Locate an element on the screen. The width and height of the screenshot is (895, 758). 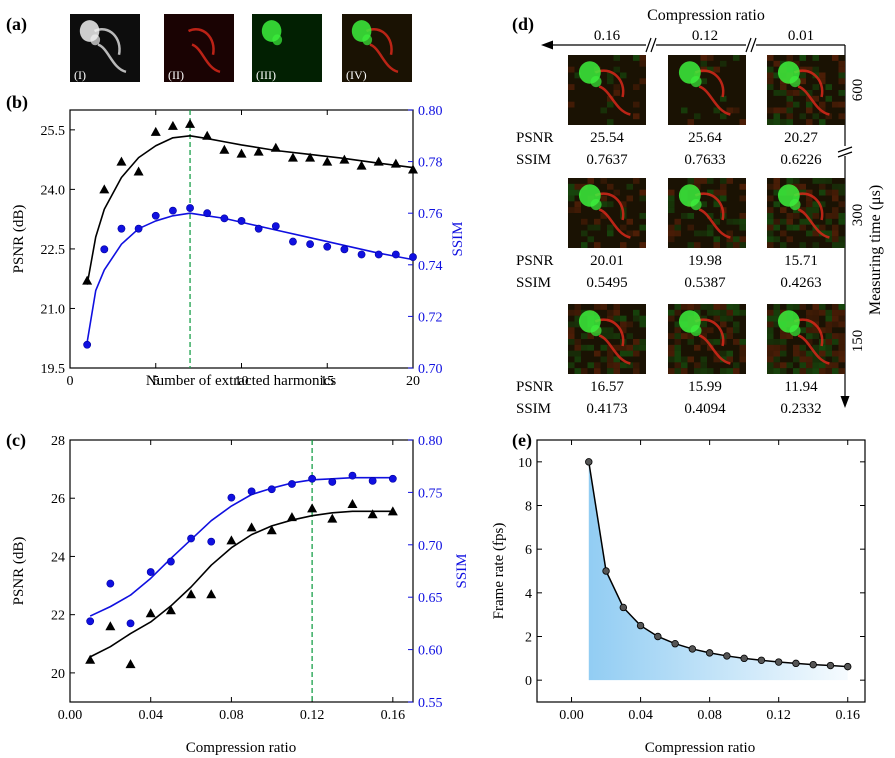
x-tick-label-c: 0.08 is located at coordinates (231, 715).